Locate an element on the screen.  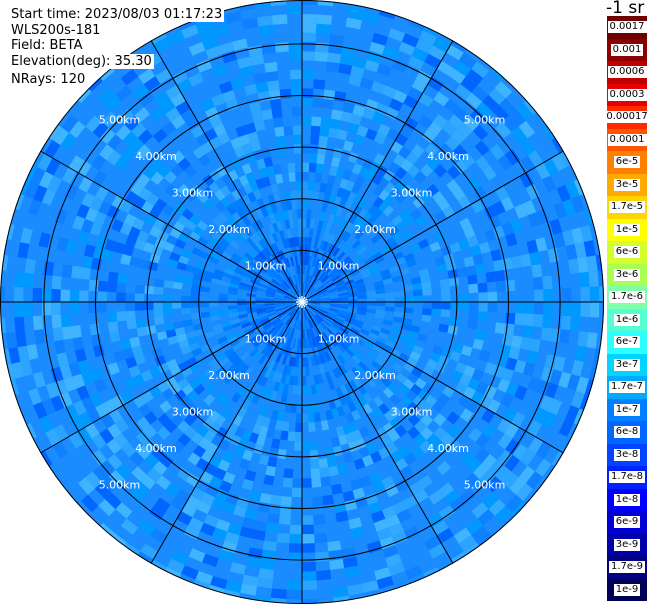
colorbar-tick-label: 1e-8 is located at coordinates (627, 499).